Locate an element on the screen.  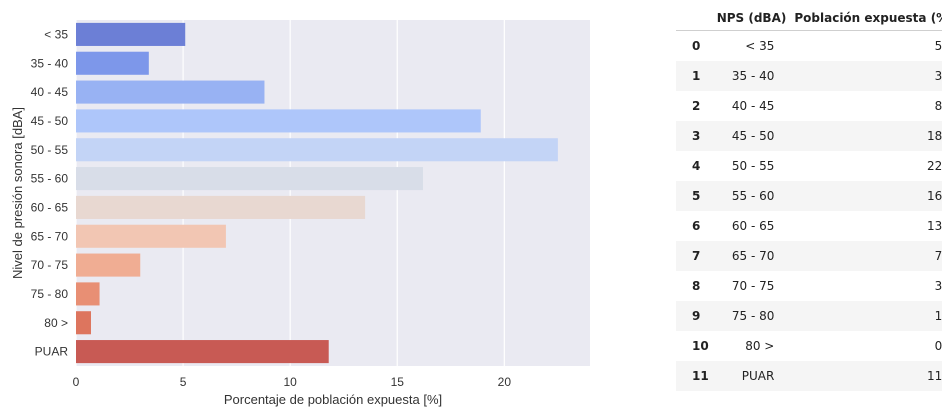
x-tick-label: 5 is located at coordinates (183, 382).